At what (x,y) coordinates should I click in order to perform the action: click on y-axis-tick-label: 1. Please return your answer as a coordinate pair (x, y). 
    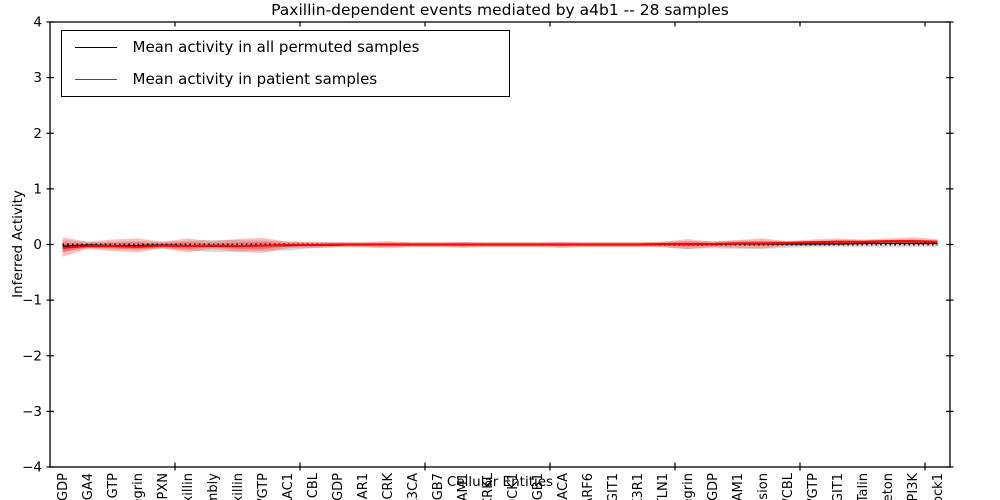
    Looking at the image, I should click on (37, 189).